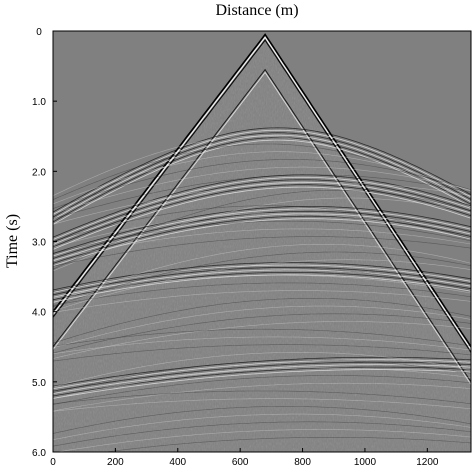  I want to click on y-tick-label: 1.0, so click(39, 102).